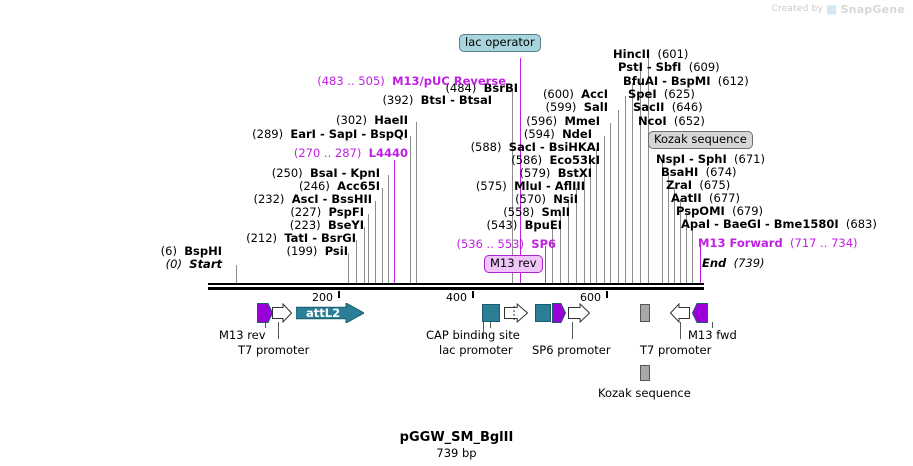 This screenshot has width=913, height=466. Describe the element at coordinates (271, 134) in the screenshot. I see `enzyme-position: (289)` at that location.